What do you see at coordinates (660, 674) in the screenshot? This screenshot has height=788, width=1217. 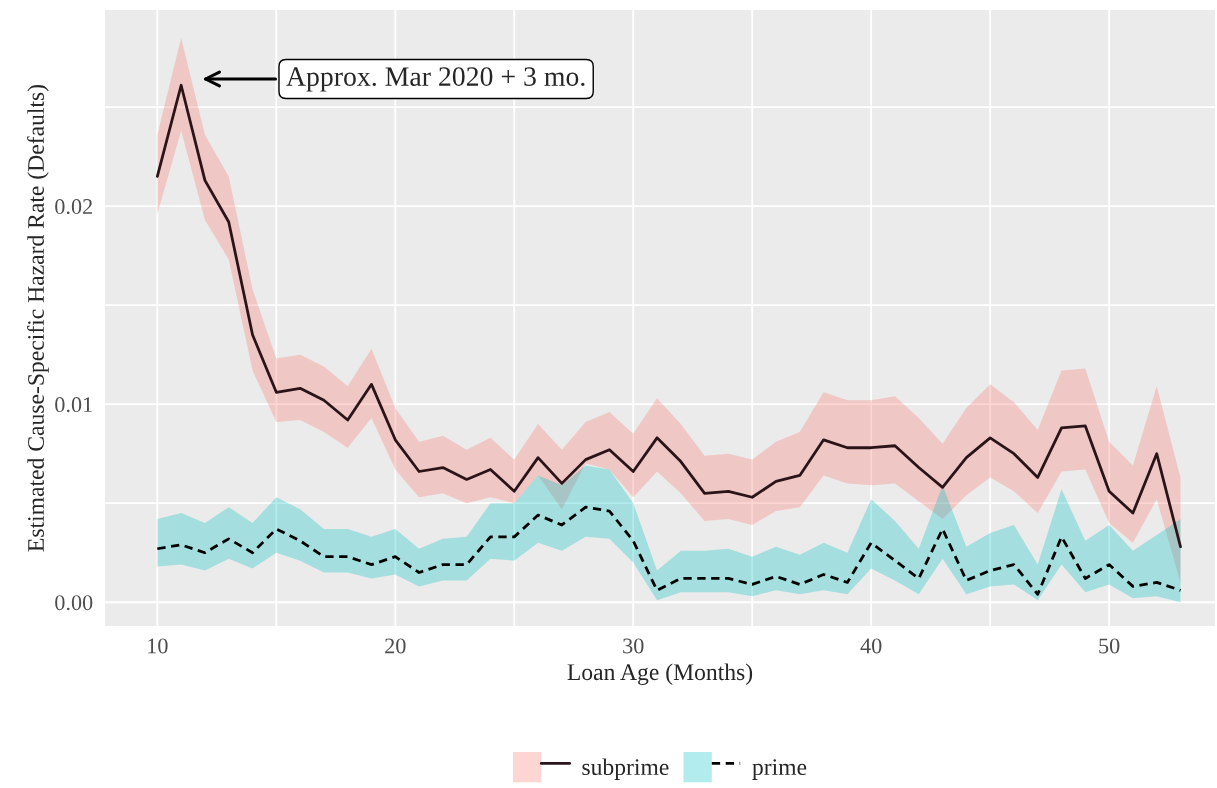 I see `x-axis-title: Loan Age (Months)` at bounding box center [660, 674].